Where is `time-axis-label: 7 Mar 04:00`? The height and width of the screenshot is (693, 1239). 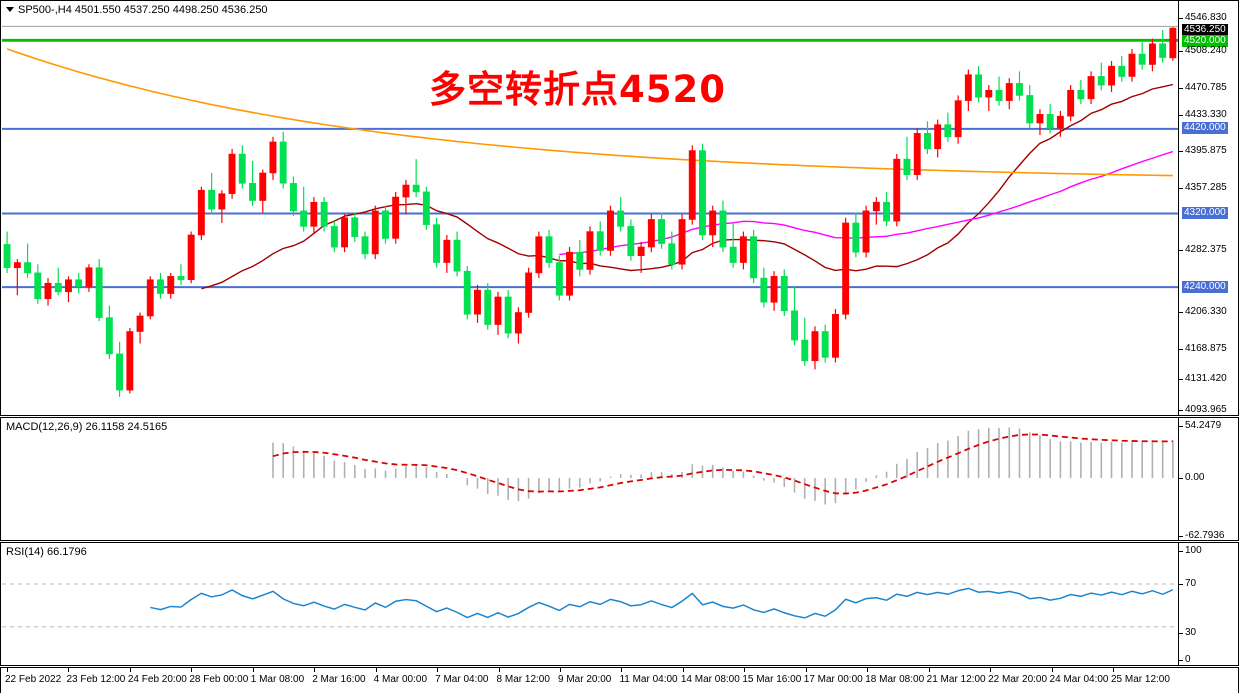
time-axis-label: 7 Mar 04:00 is located at coordinates (462, 679).